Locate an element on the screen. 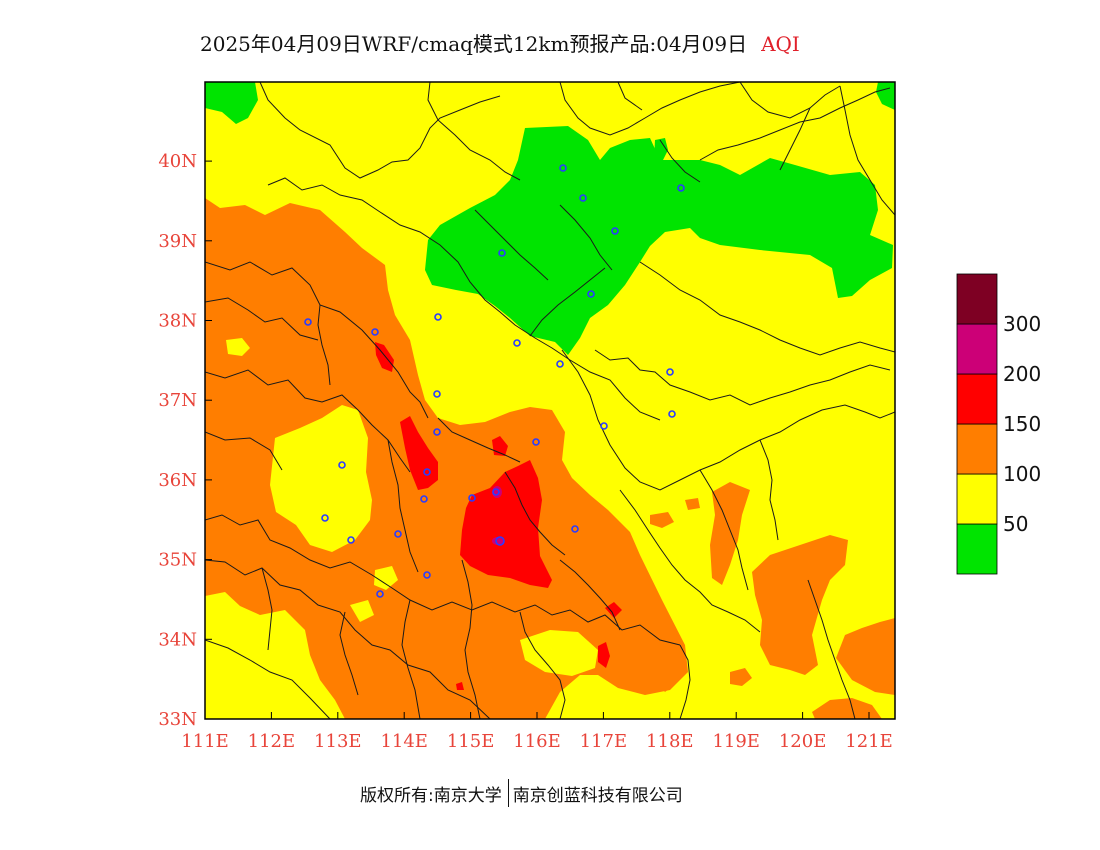 Image resolution: width=1100 pixels, height=850 pixels. lon-tick-label: 114E is located at coordinates (404, 741).